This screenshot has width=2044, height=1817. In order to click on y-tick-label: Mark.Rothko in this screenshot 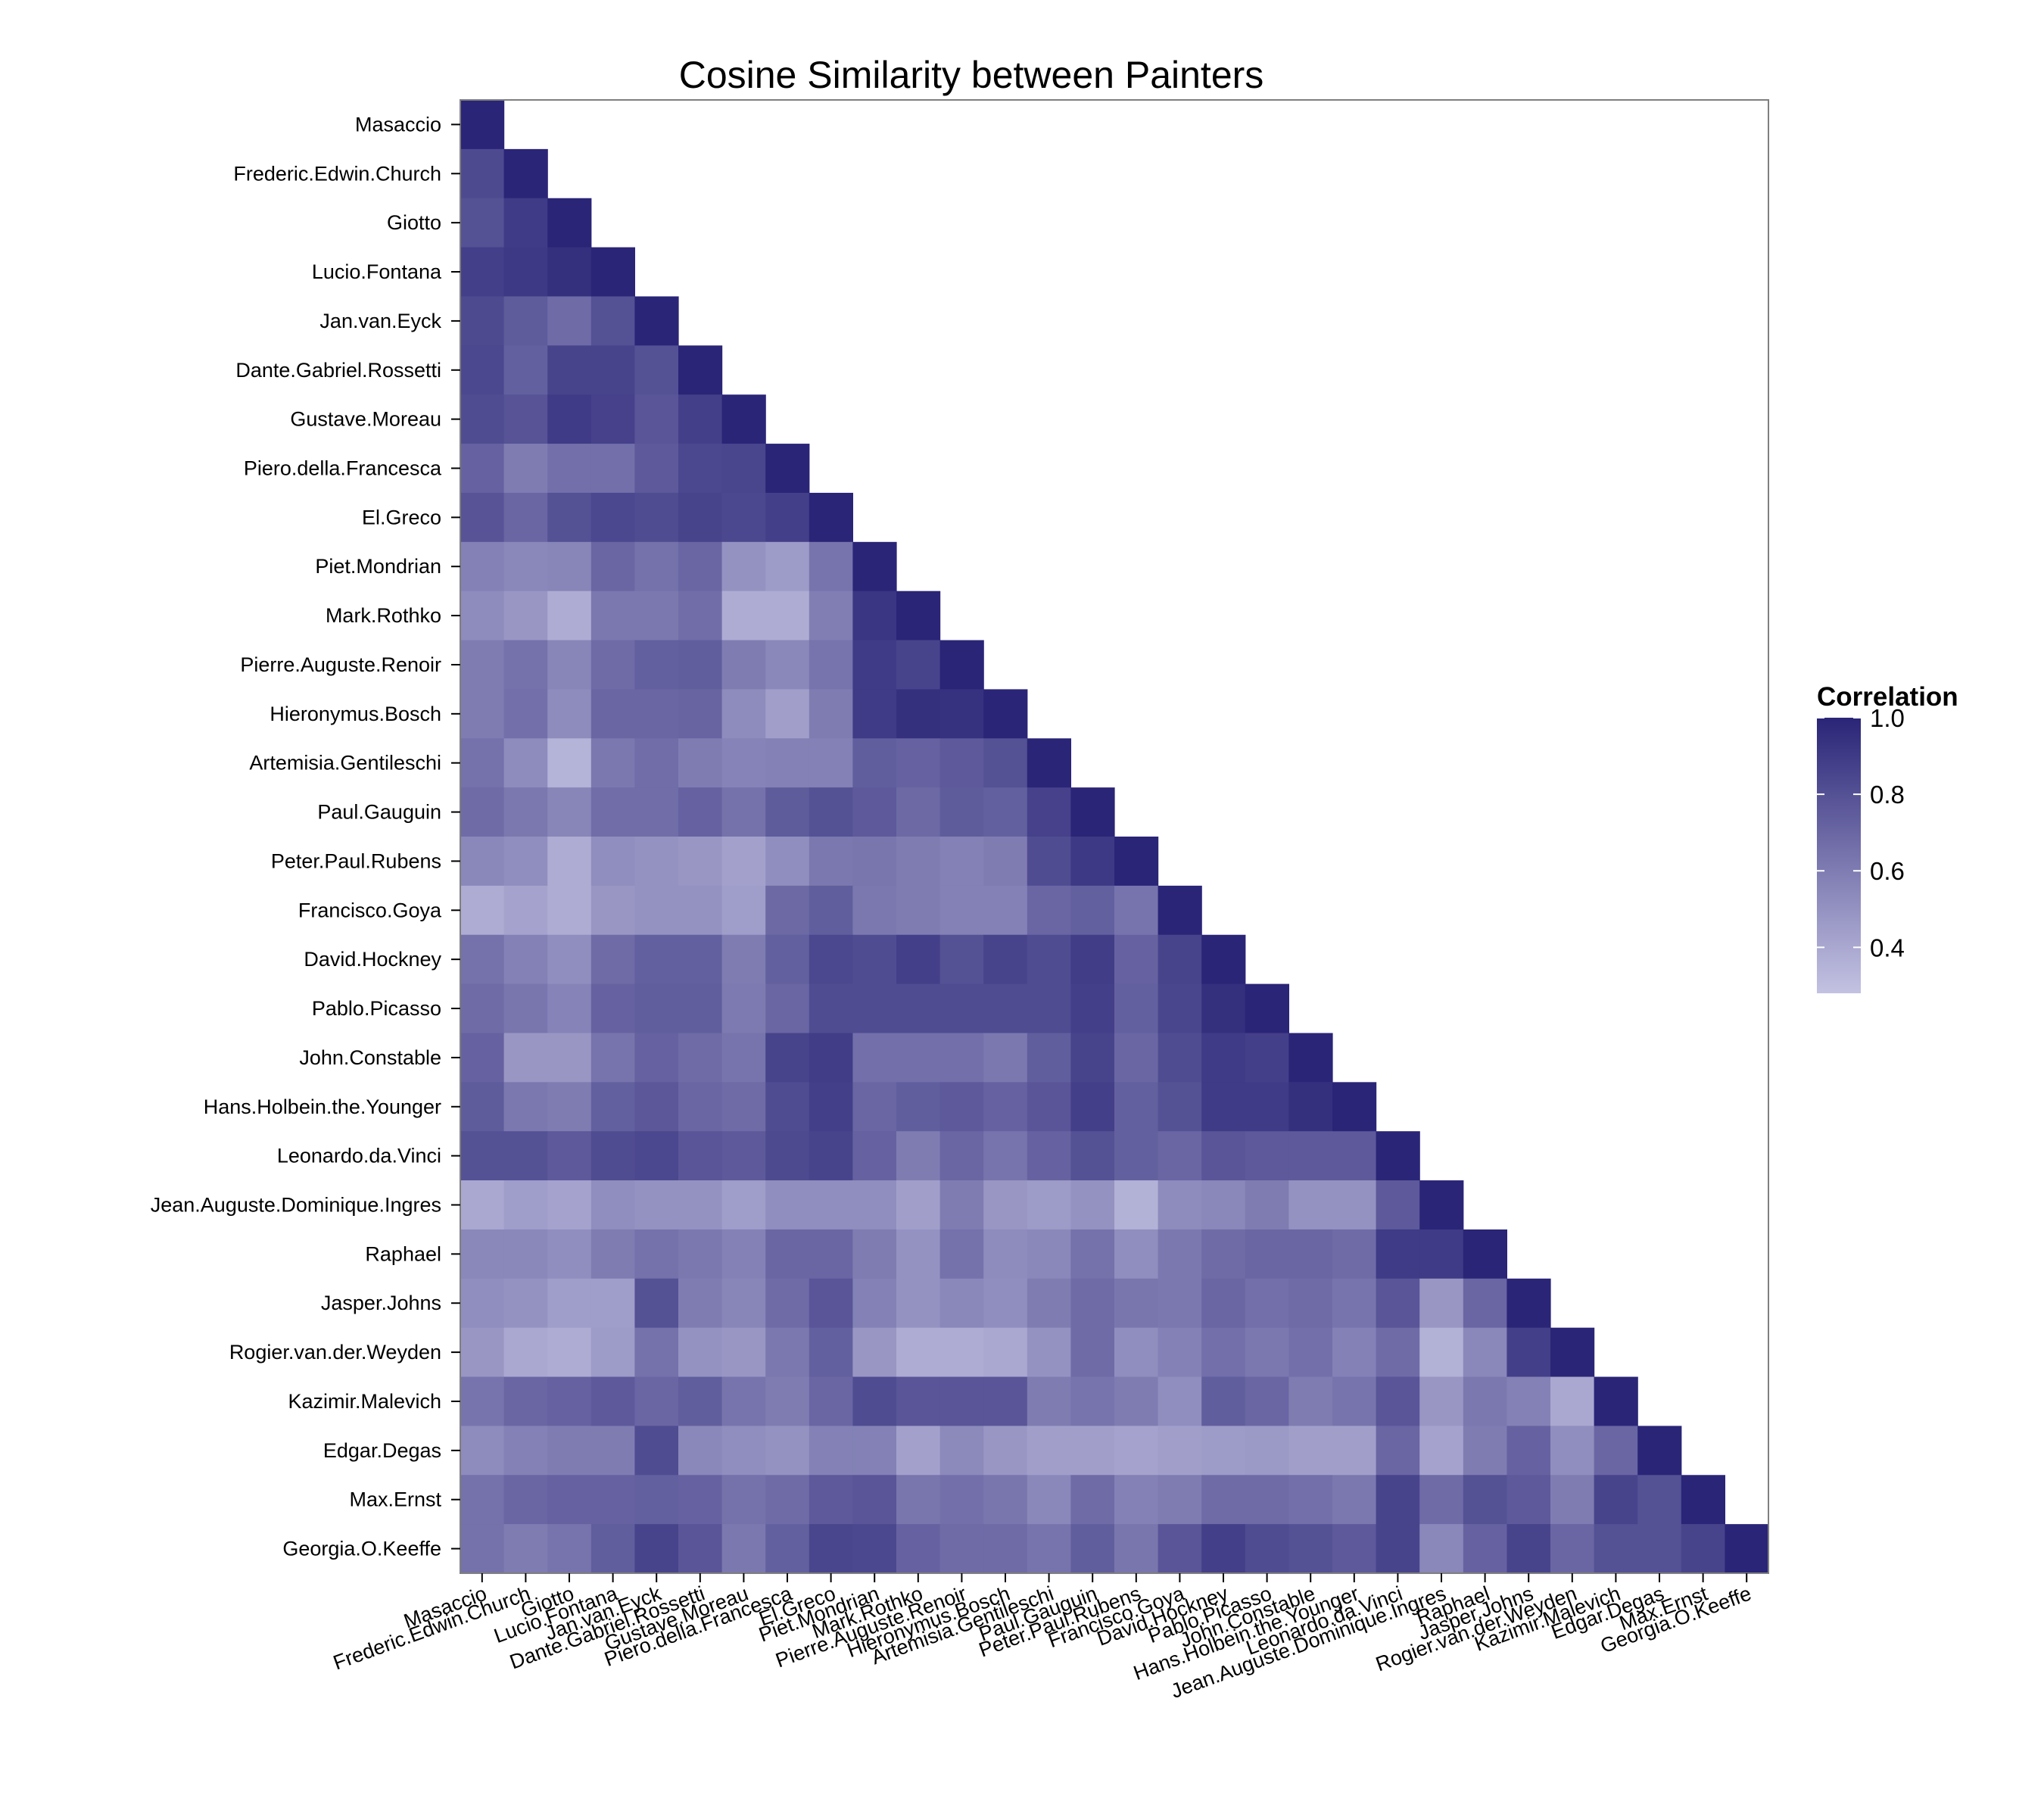, I will do `click(383, 615)`.